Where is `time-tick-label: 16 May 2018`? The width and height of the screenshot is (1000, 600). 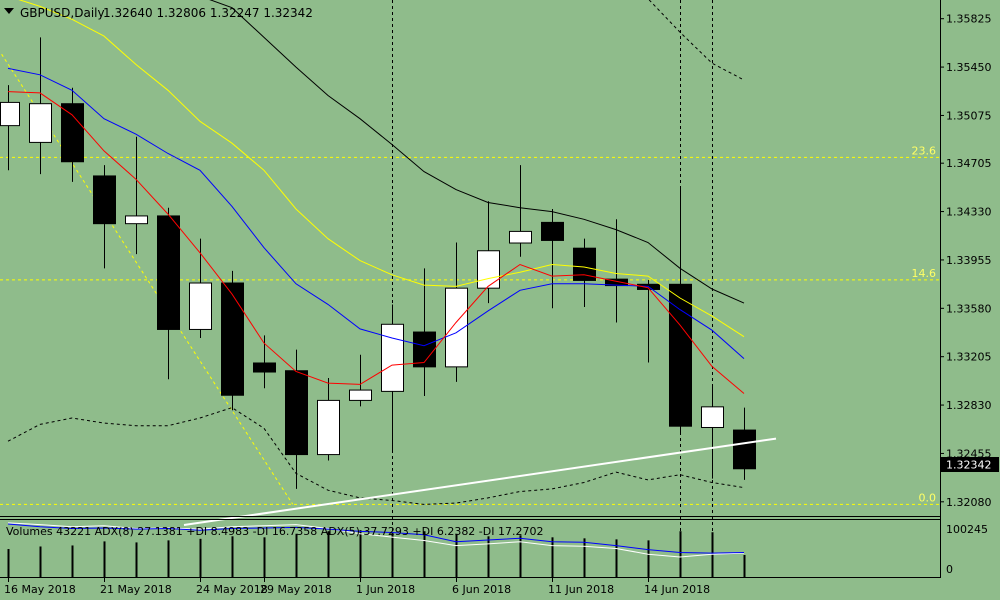 time-tick-label: 16 May 2018 is located at coordinates (40, 589).